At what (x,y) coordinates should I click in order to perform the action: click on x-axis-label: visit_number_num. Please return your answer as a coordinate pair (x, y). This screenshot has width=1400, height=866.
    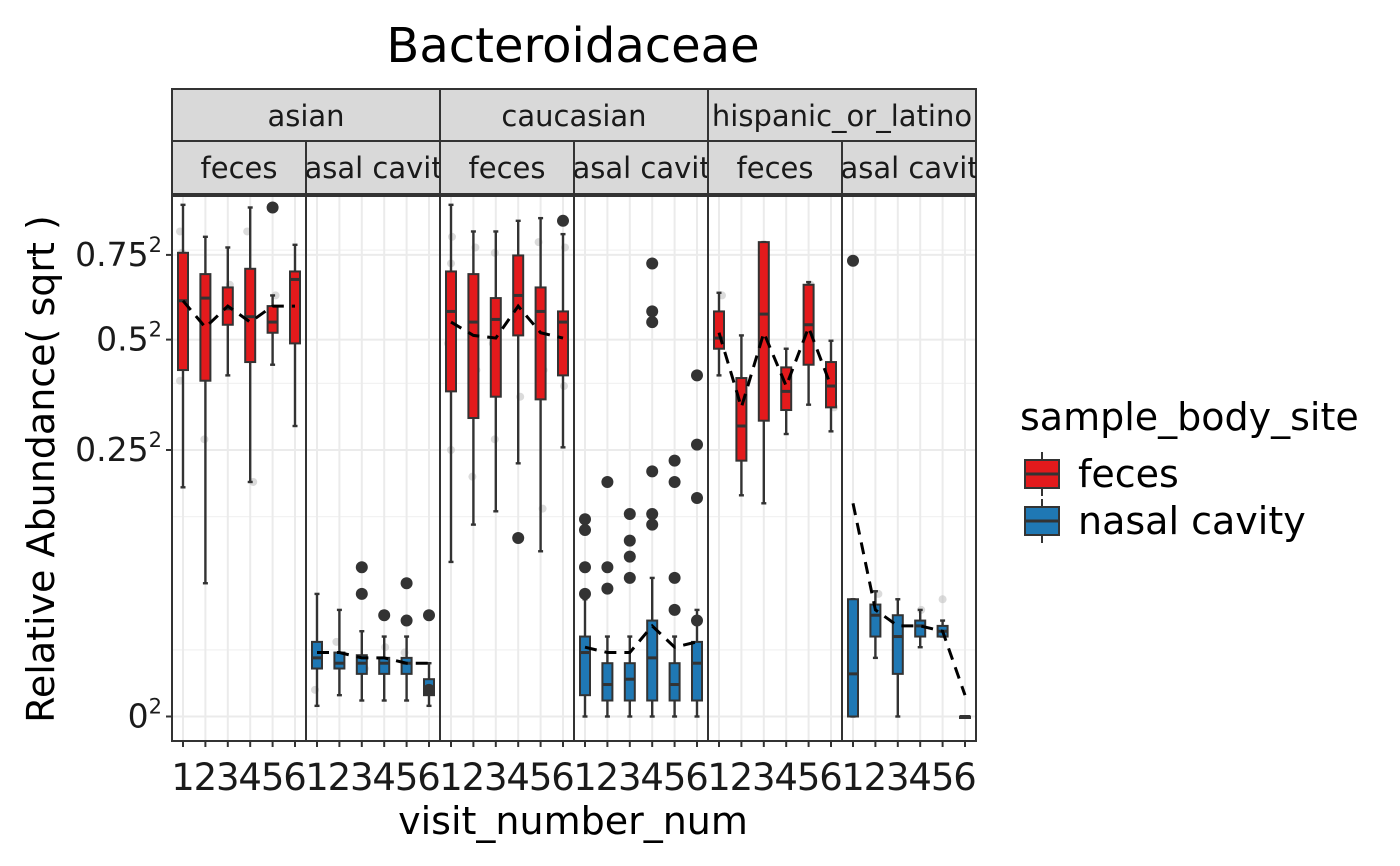
    Looking at the image, I should click on (573, 821).